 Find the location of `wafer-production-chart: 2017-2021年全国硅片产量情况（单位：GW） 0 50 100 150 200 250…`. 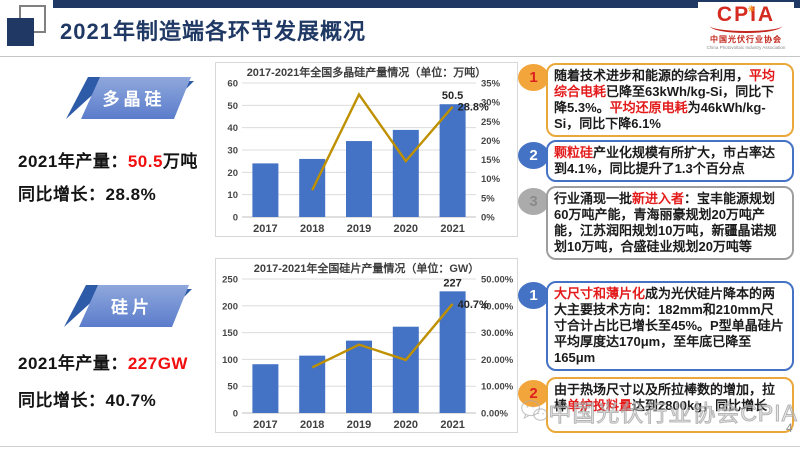

wafer-production-chart: 2017-2021年全国硅片产量情况（单位：GW） 0 50 100 150 200 250… is located at coordinates (366, 345).